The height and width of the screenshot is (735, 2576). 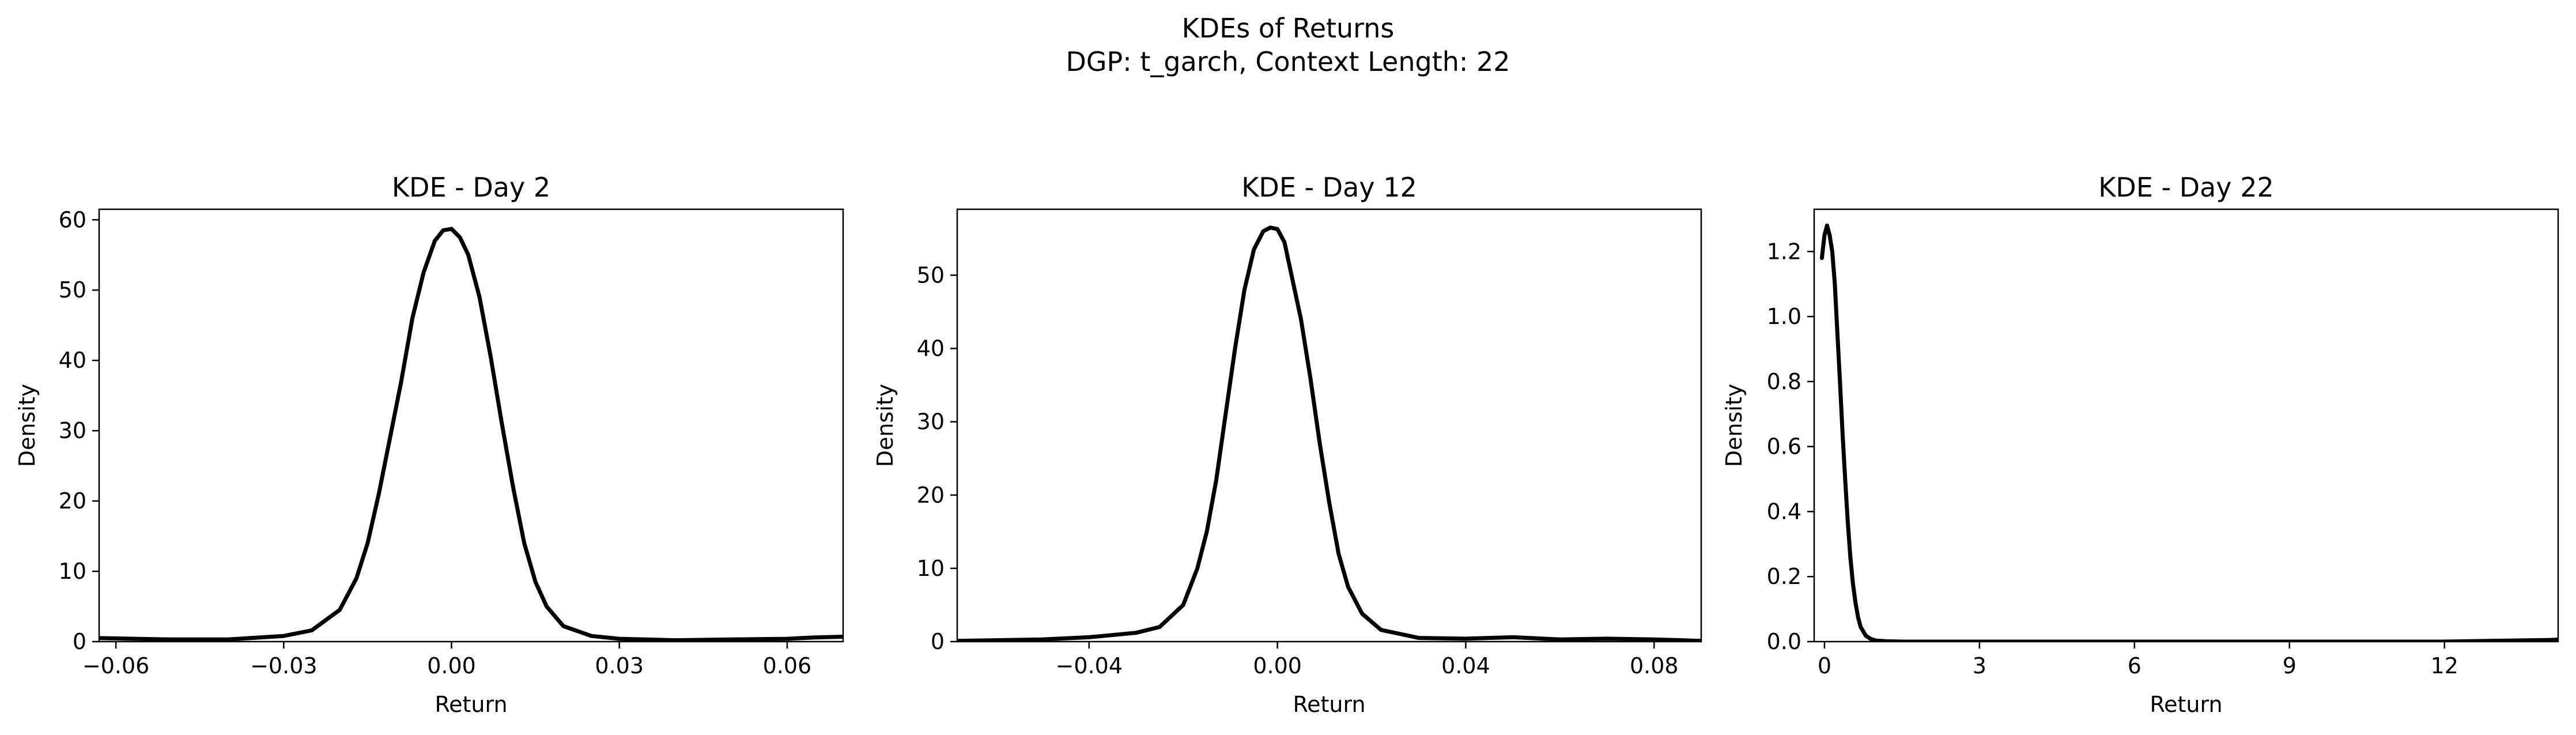 I want to click on y-tick-label: 0.2, so click(x=1784, y=576).